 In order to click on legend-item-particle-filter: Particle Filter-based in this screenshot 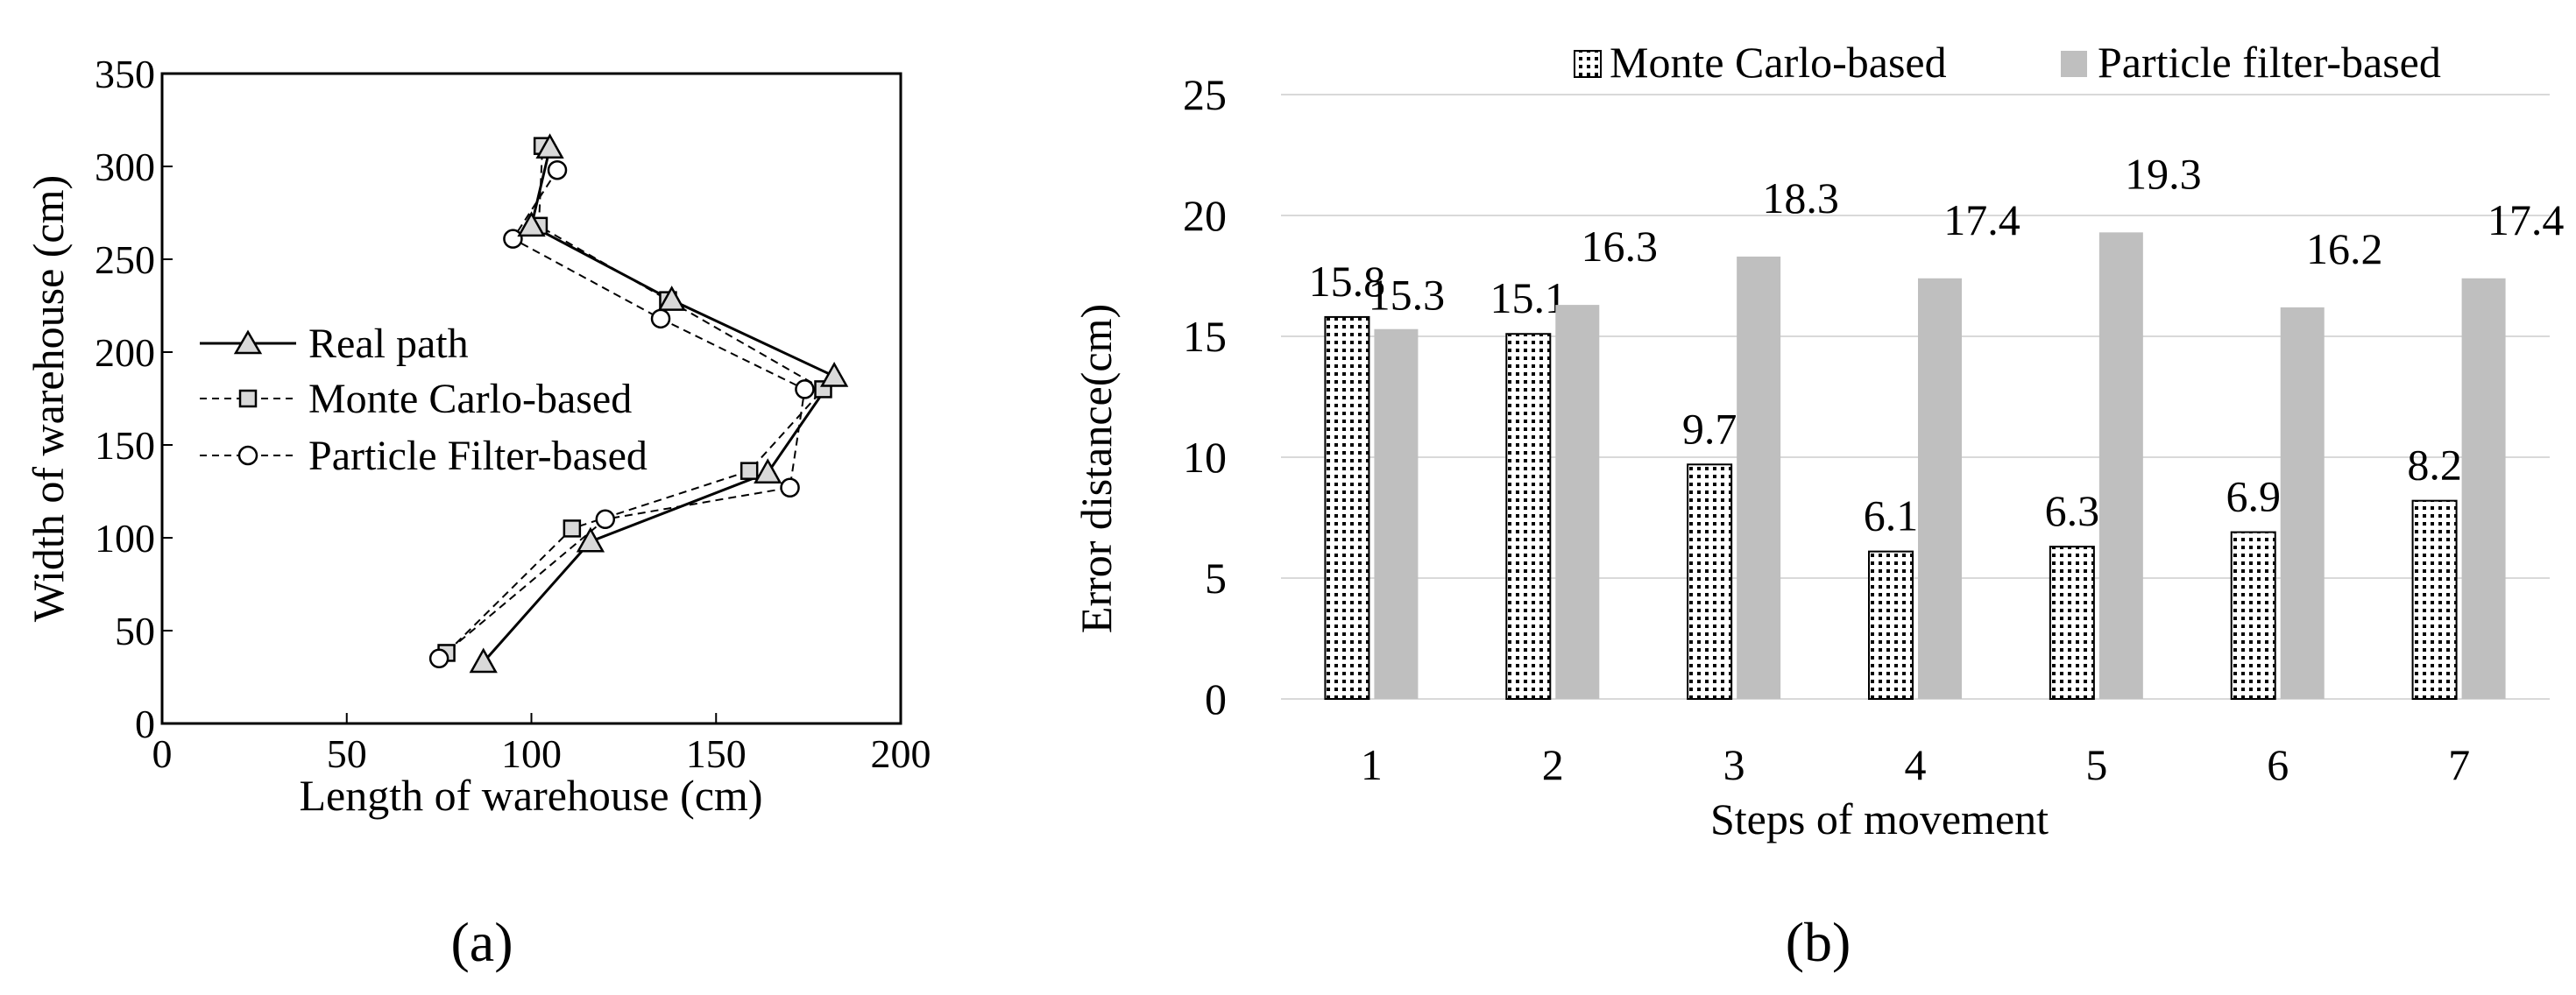, I will do `click(424, 456)`.